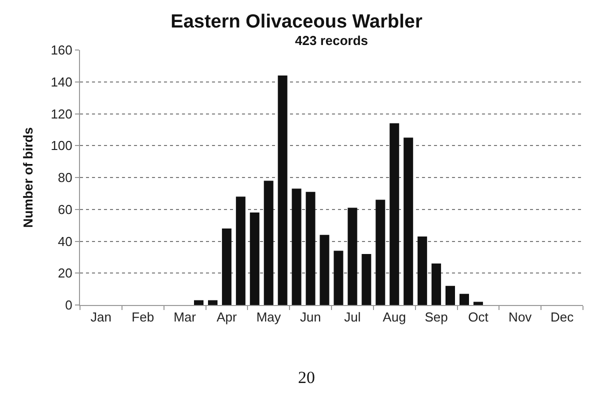 The width and height of the screenshot is (593, 400). Describe the element at coordinates (394, 317) in the screenshot. I see `x-tick-label: Aug` at that location.